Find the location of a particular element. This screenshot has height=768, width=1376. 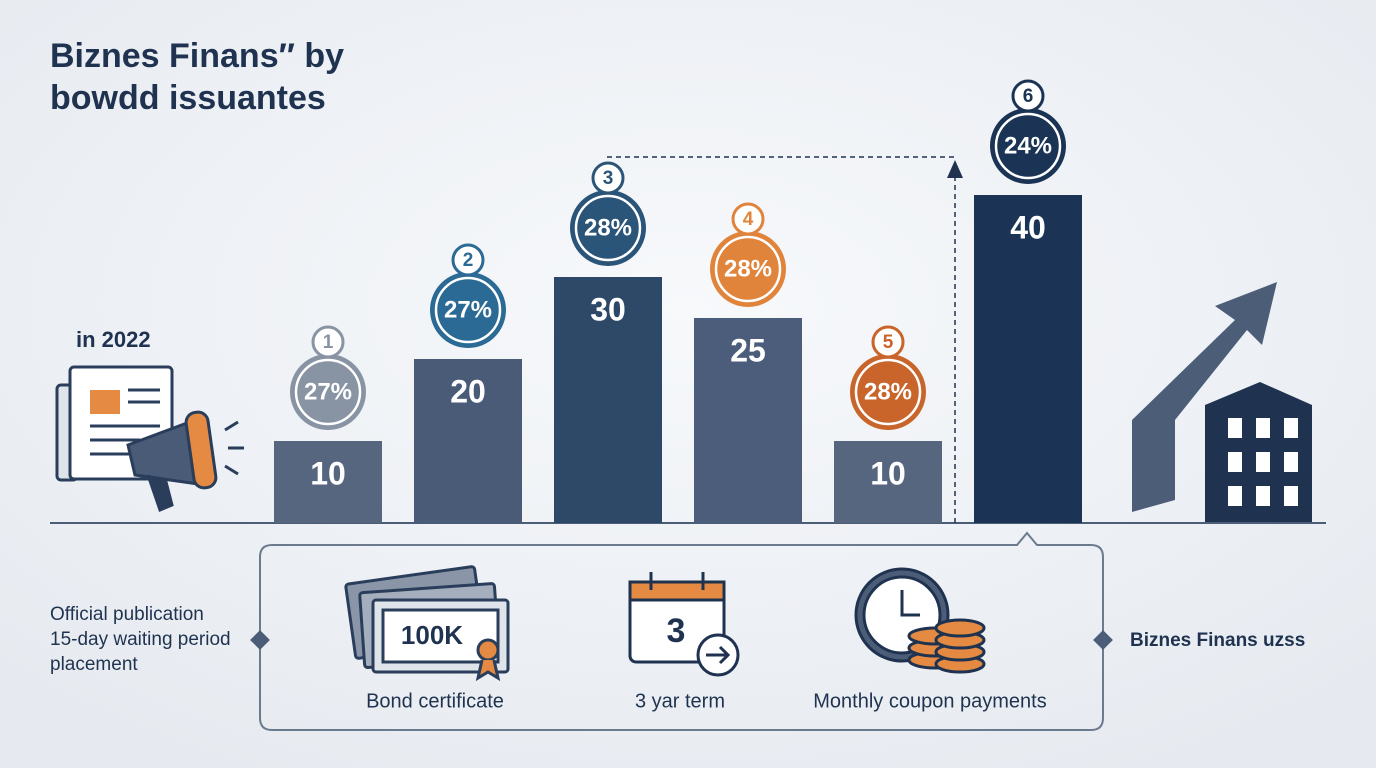

value-label: 30 is located at coordinates (608, 309).